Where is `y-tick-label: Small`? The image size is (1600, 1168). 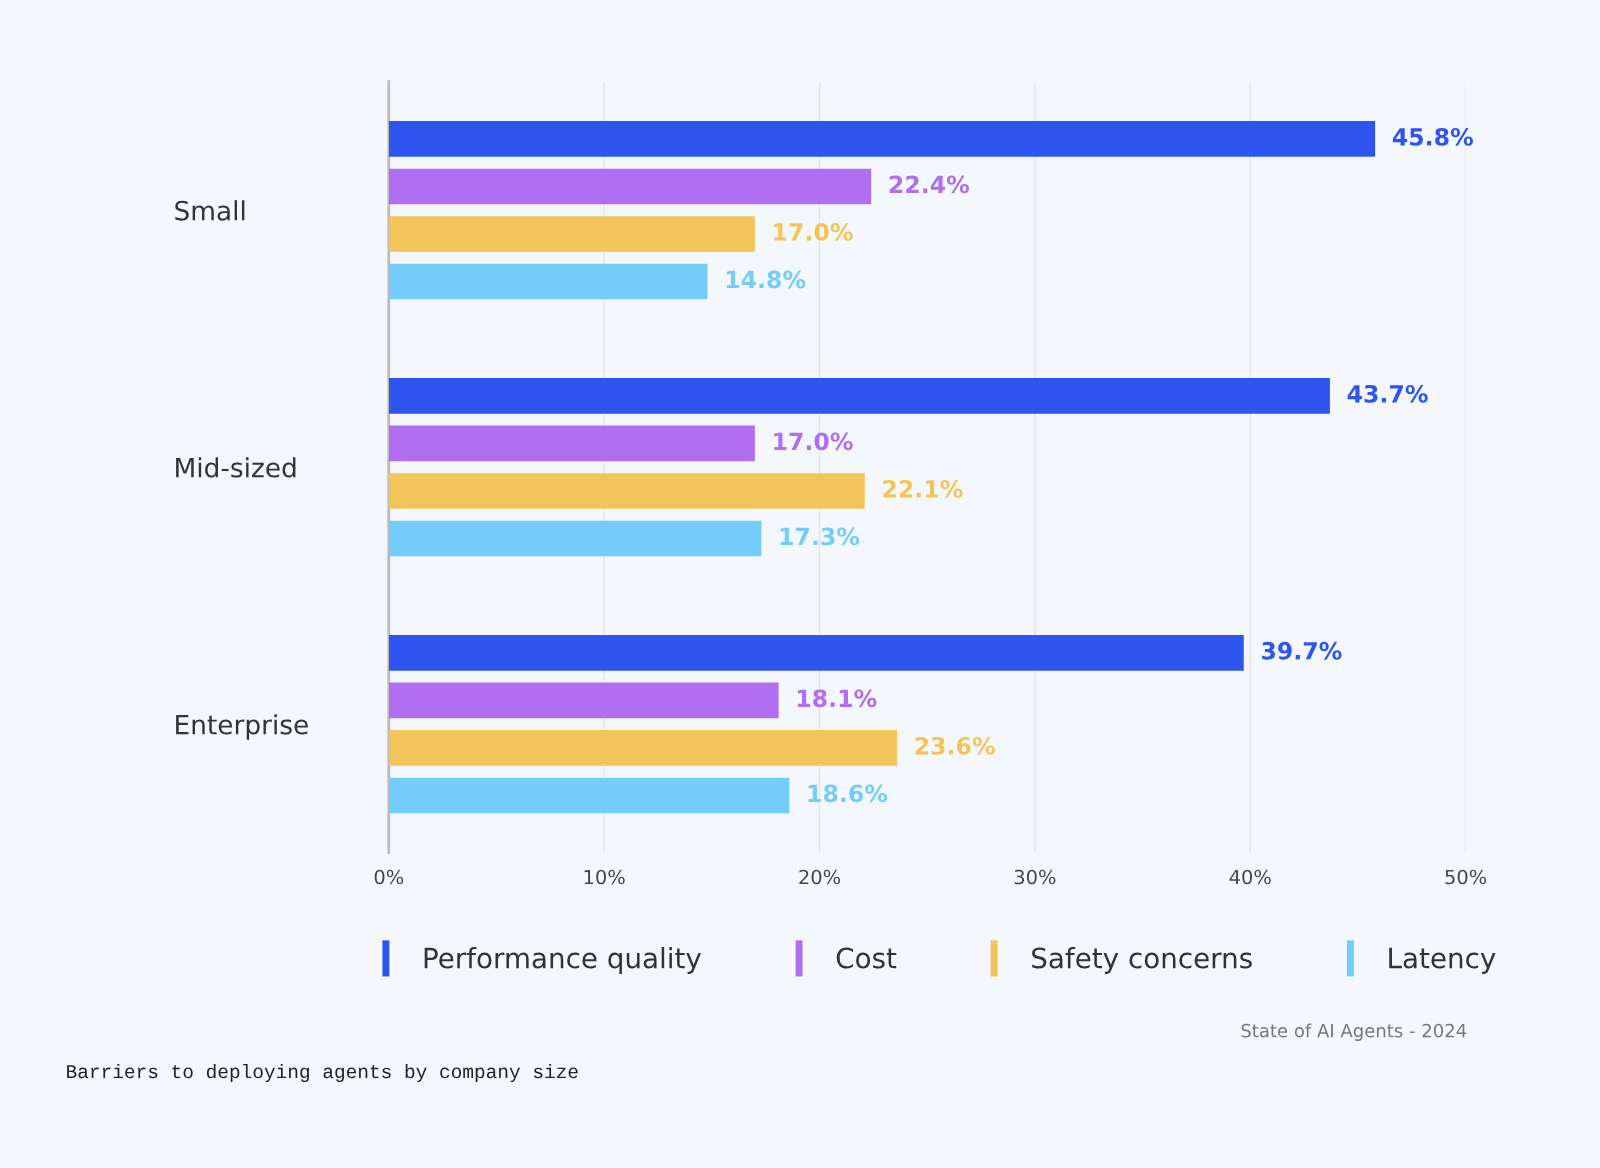
y-tick-label: Small is located at coordinates (210, 210).